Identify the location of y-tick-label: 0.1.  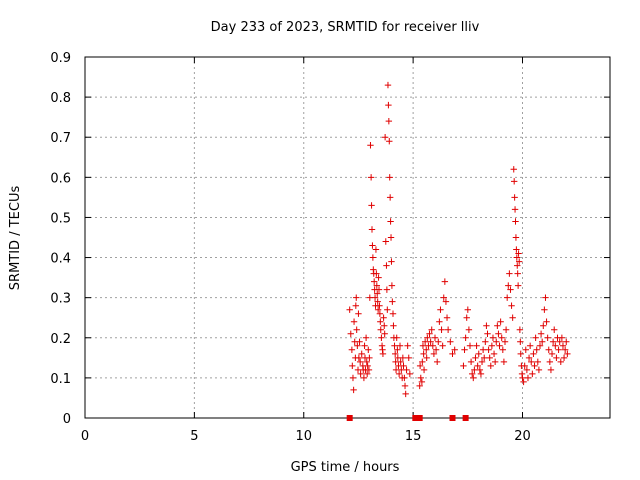
(60, 379).